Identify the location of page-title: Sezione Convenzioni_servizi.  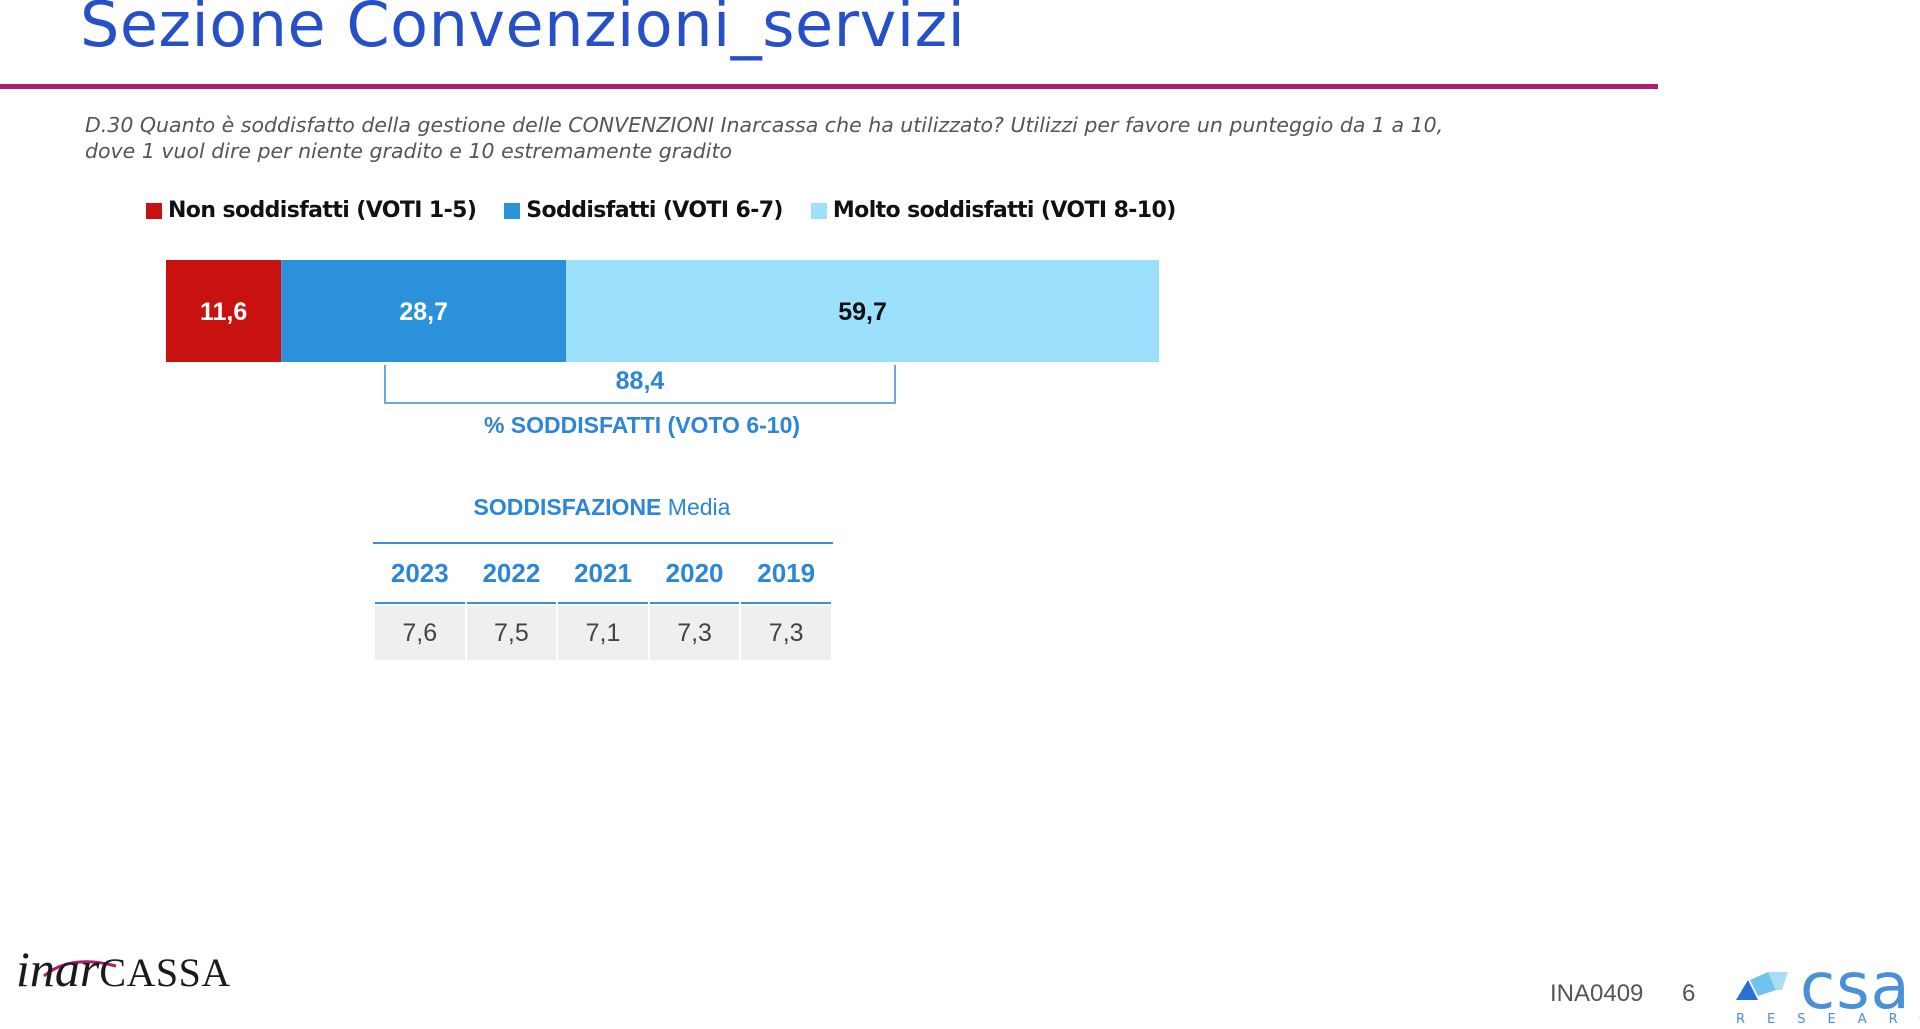
(523, 30).